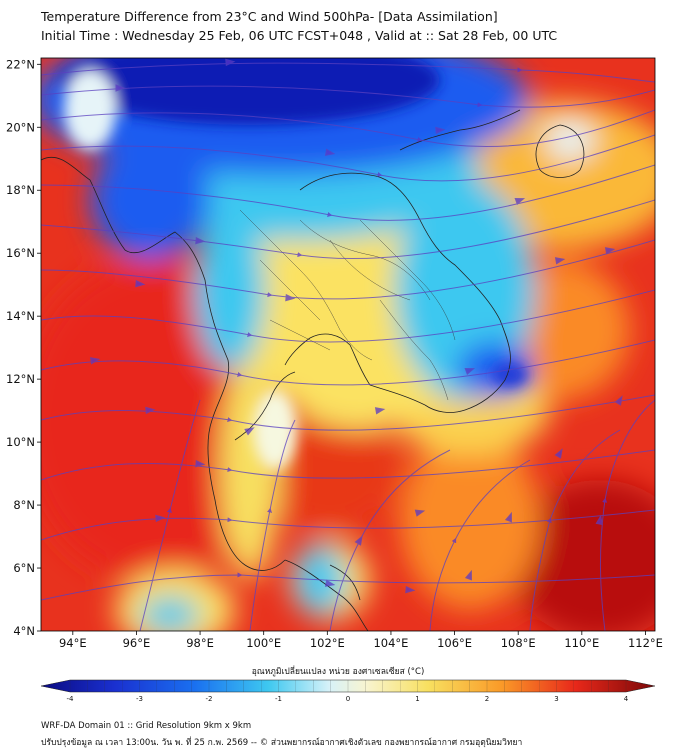 The image size is (676, 756). What do you see at coordinates (200, 643) in the screenshot?
I see `lon-tick-label: 98°E` at bounding box center [200, 643].